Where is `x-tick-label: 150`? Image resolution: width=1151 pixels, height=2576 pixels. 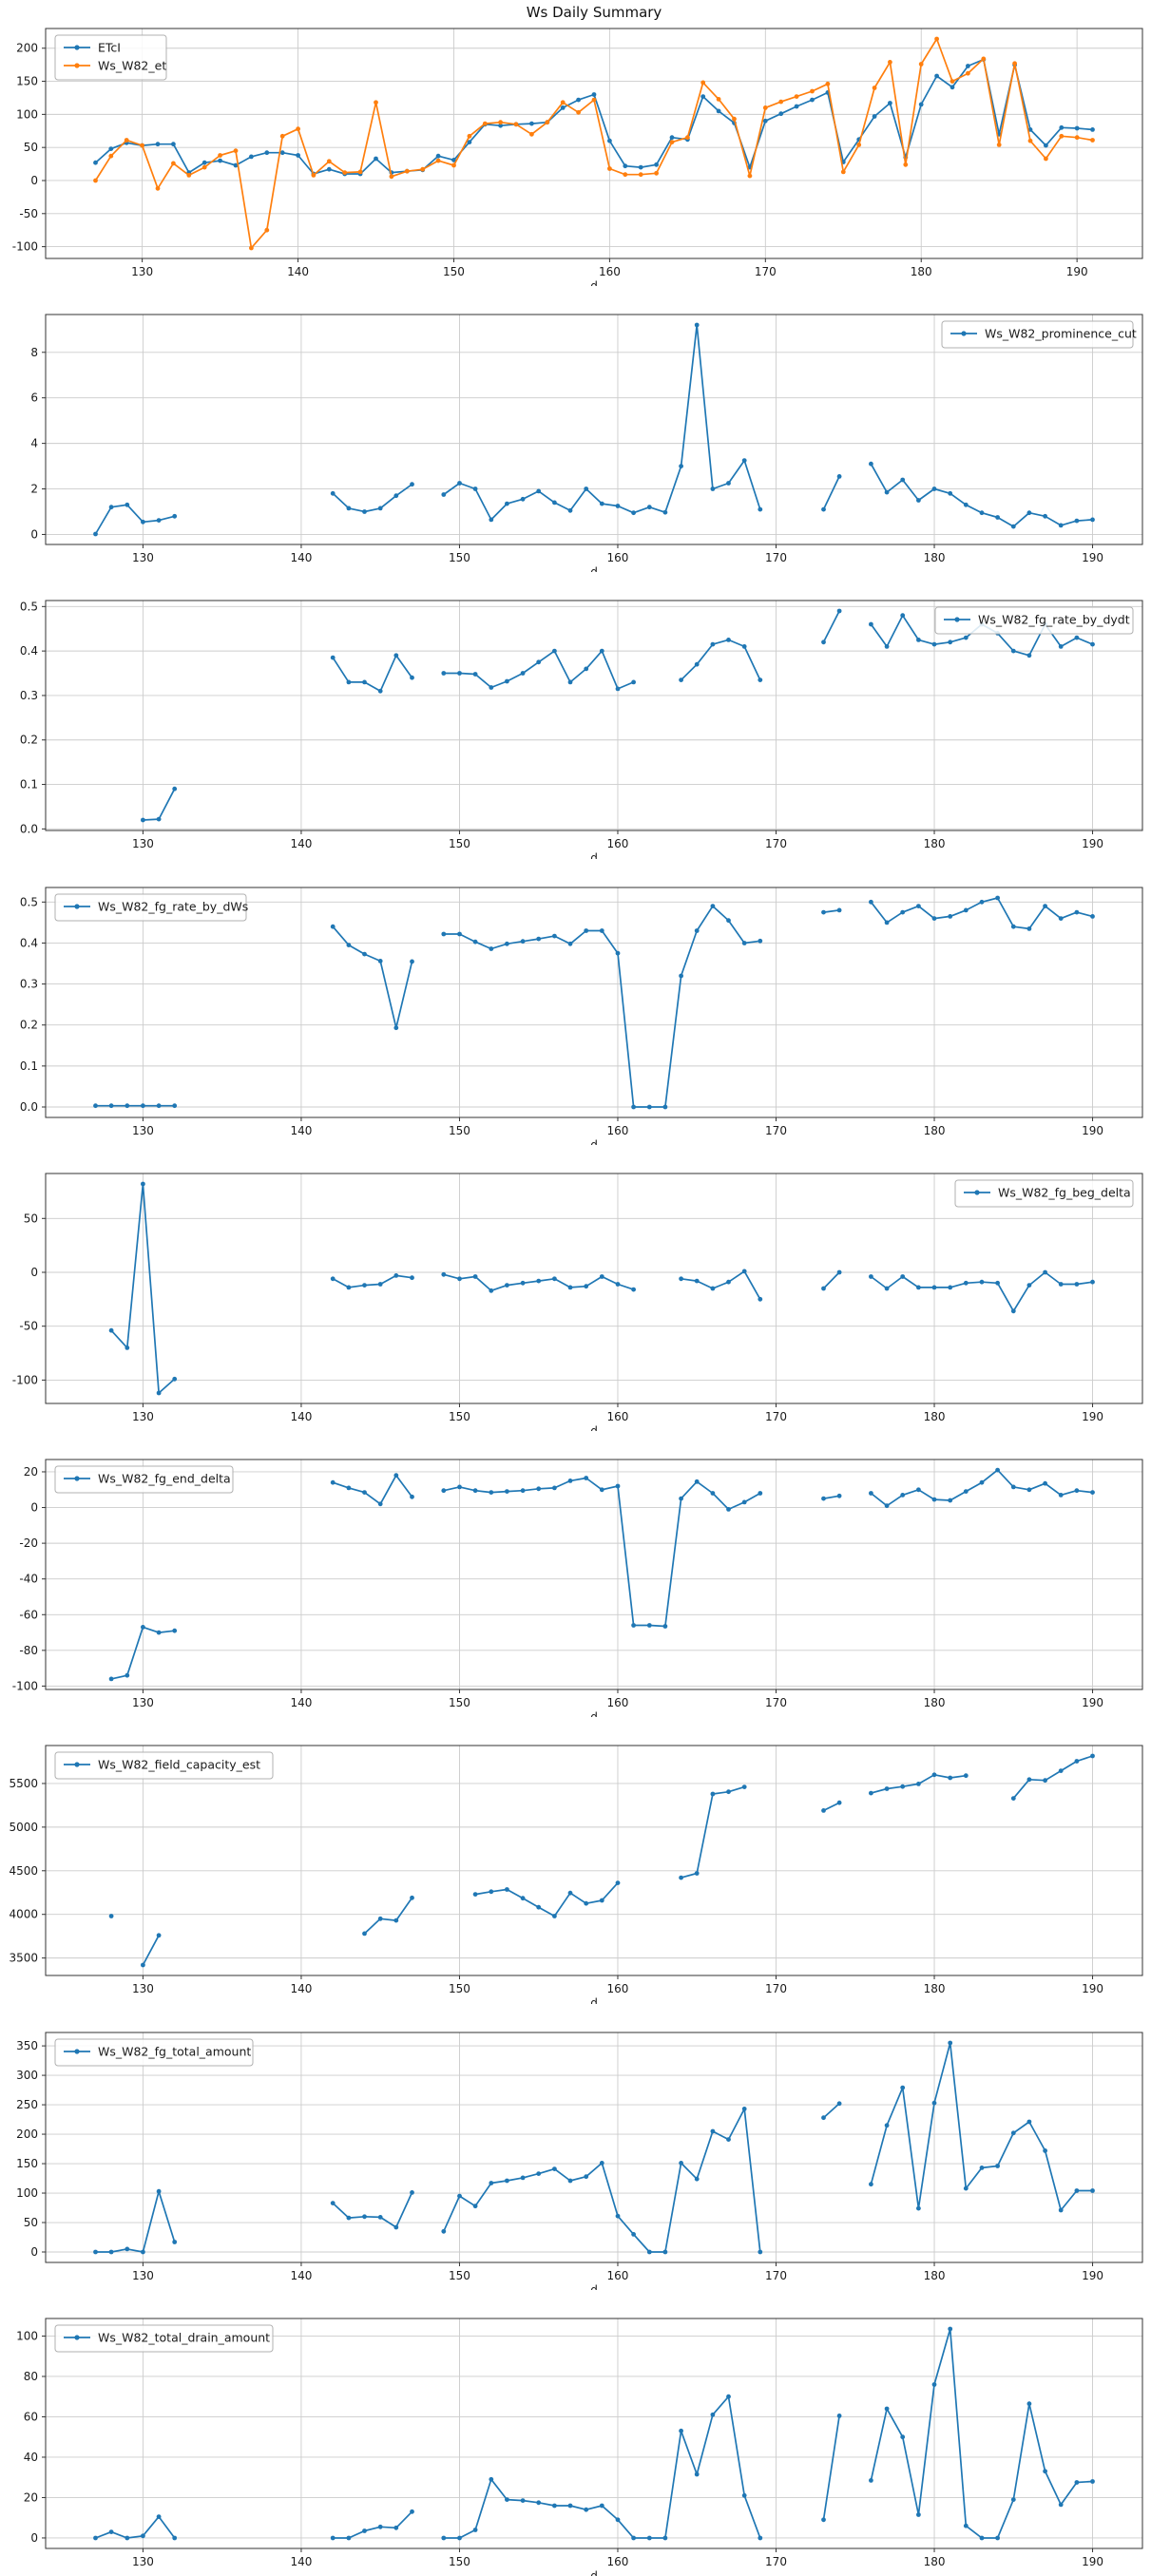
x-tick-label: 150 is located at coordinates (460, 2561).